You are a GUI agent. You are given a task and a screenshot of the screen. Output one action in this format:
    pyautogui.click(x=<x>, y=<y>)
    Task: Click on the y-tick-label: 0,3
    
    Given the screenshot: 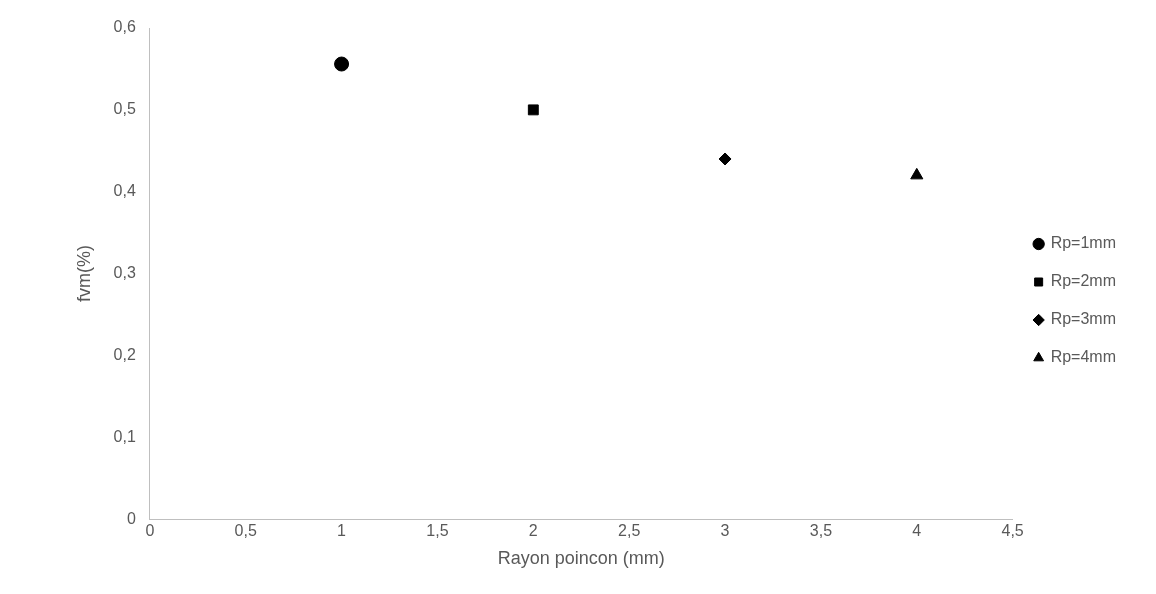 What is the action you would take?
    pyautogui.click(x=124, y=273)
    